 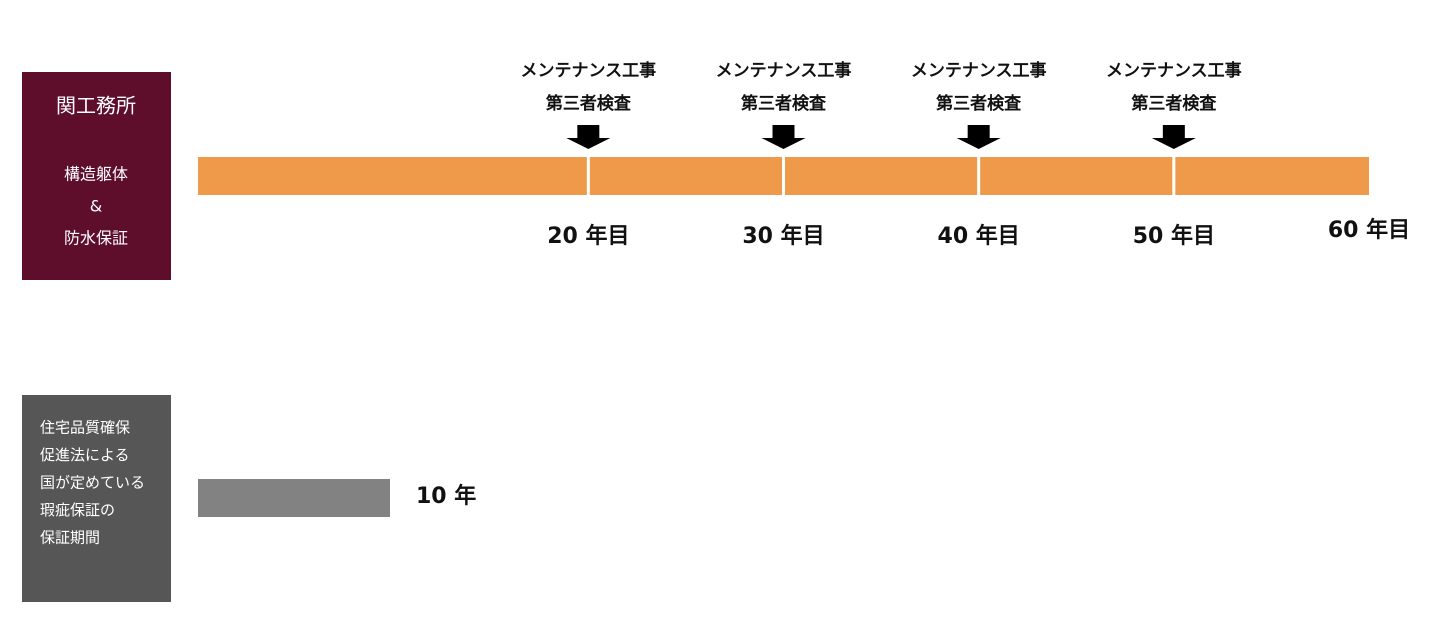 I want to click on end-label: 60 年目, so click(x=1369, y=230).